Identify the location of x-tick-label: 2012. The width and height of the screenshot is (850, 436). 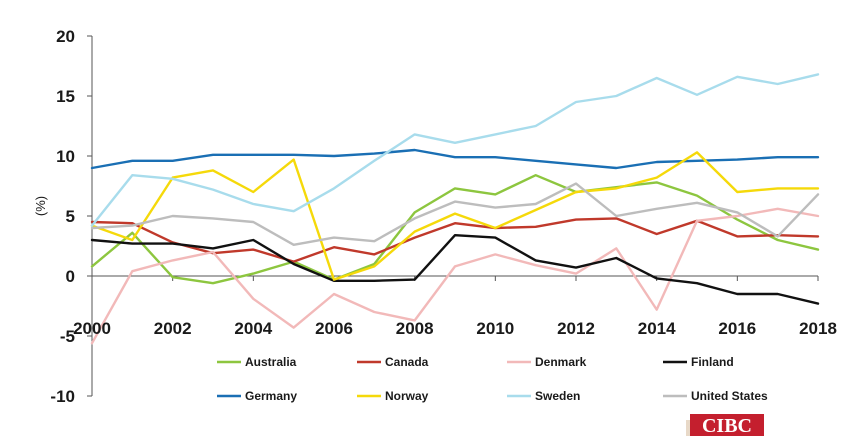
(576, 328).